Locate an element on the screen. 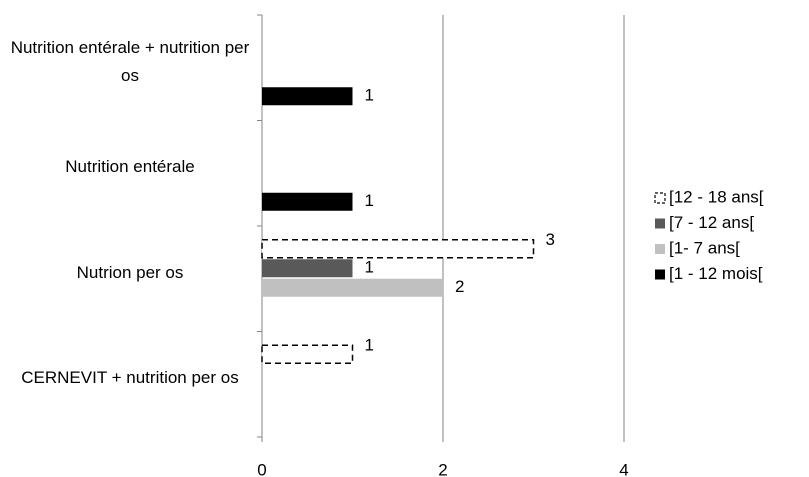 This screenshot has width=809, height=477. y-tick-label: Nutrition entérale is located at coordinates (130, 167).